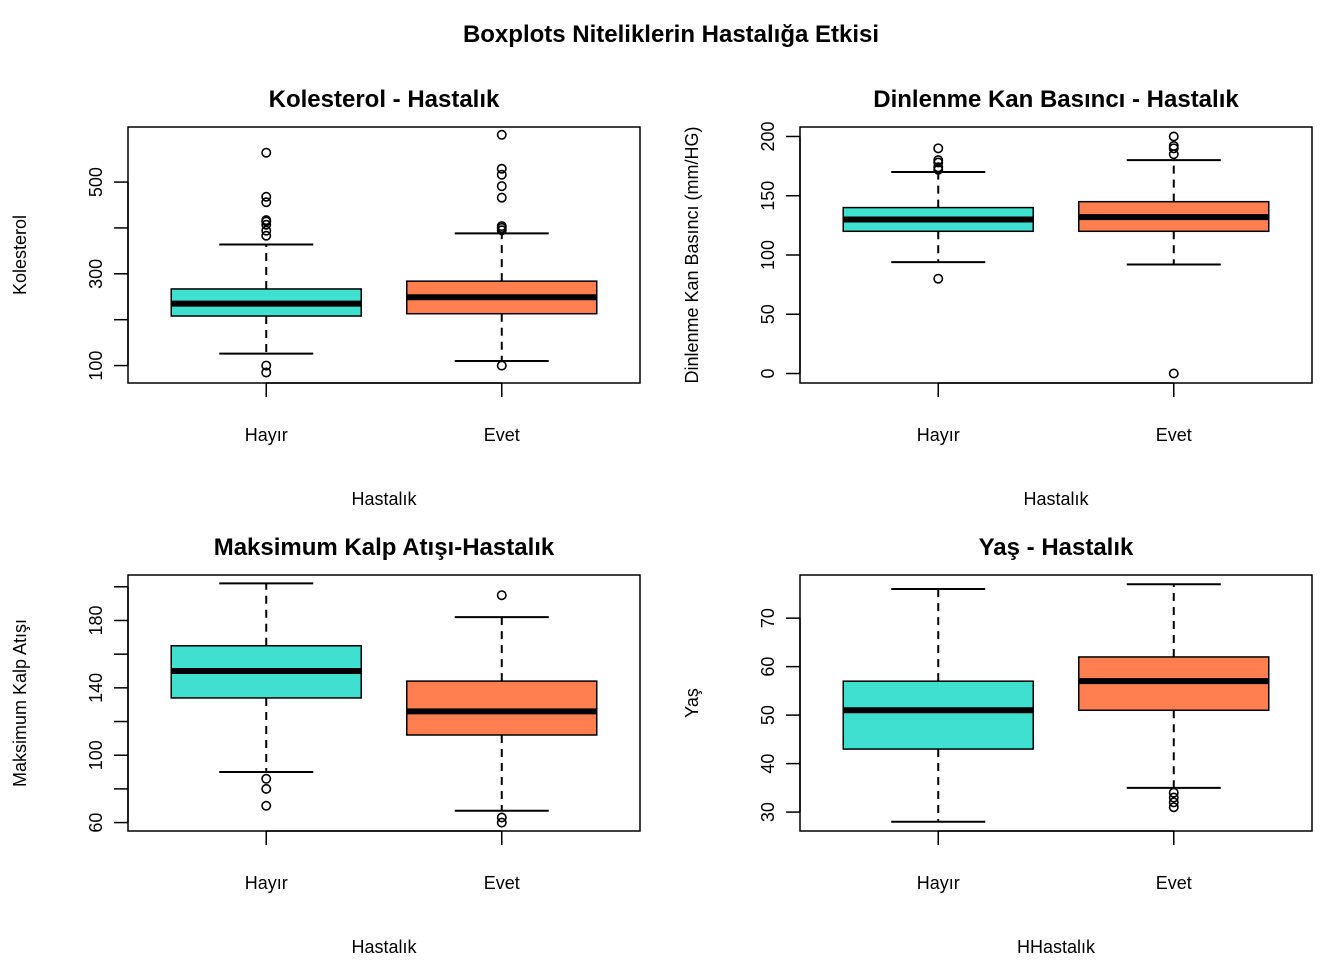 This screenshot has width=1344, height=965. I want to click on y-axis-label: Yaş, so click(692, 703).